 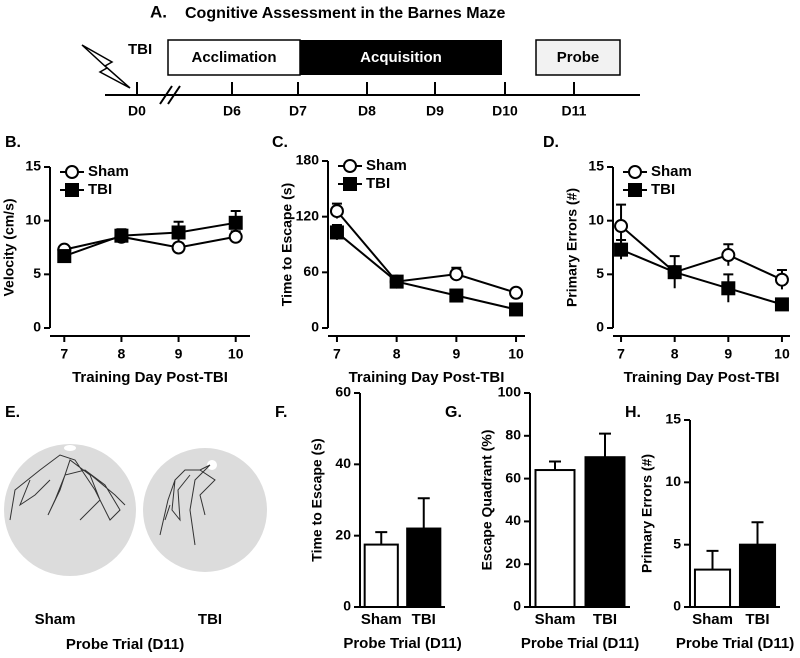 What do you see at coordinates (137, 111) in the screenshot?
I see `day-label: D0` at bounding box center [137, 111].